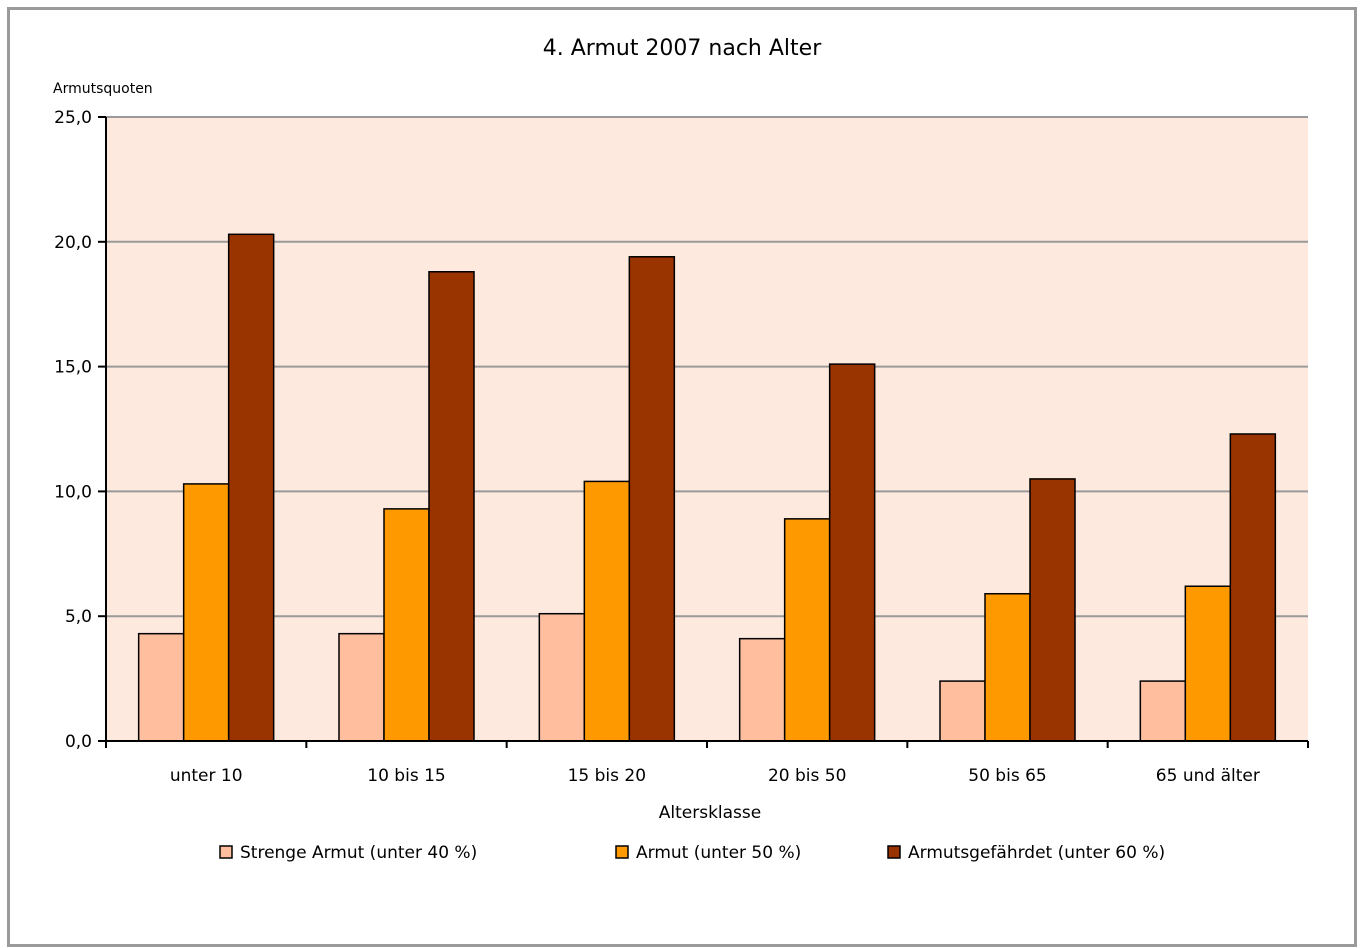  What do you see at coordinates (78, 617) in the screenshot?
I see `y-tick-label: 5,0` at bounding box center [78, 617].